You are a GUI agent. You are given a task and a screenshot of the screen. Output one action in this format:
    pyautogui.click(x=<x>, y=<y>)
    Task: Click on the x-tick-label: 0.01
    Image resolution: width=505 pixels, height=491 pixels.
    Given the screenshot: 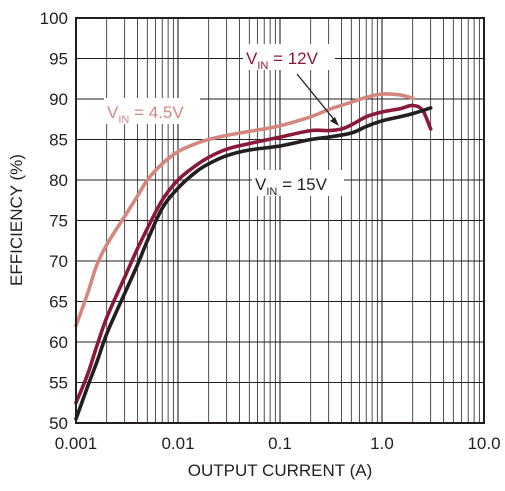 What is the action you would take?
    pyautogui.click(x=177, y=443)
    